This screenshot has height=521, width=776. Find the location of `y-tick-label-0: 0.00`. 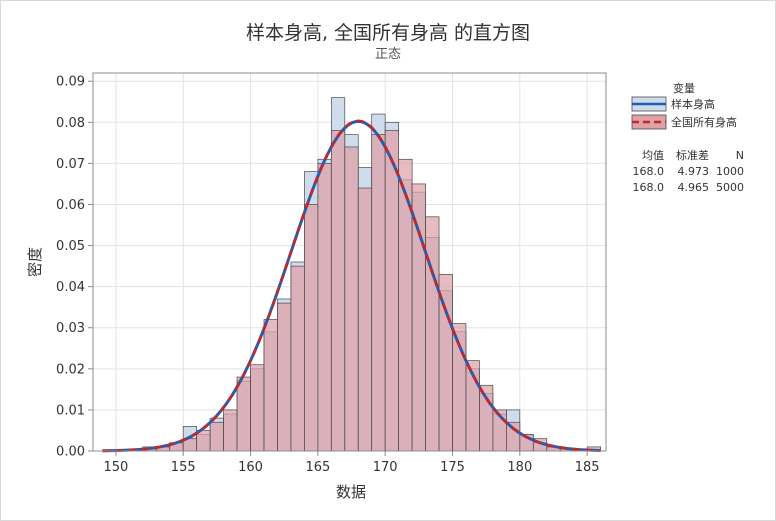

y-tick-label-0: 0.00 is located at coordinates (70, 452).